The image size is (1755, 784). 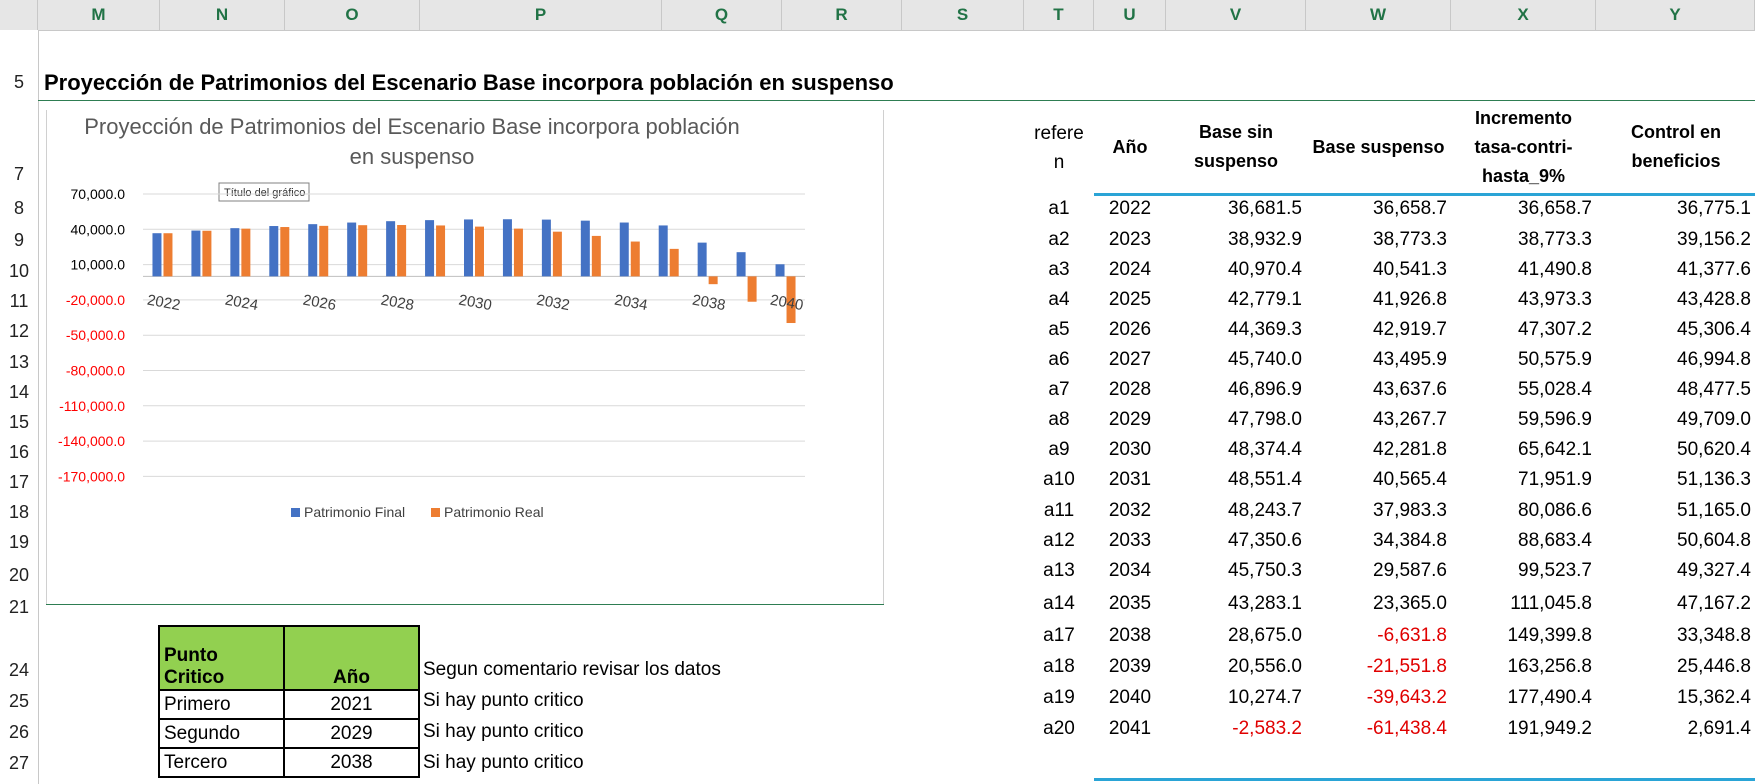 I want to click on table-cell-base: 20,556.0, so click(x=1265, y=666).